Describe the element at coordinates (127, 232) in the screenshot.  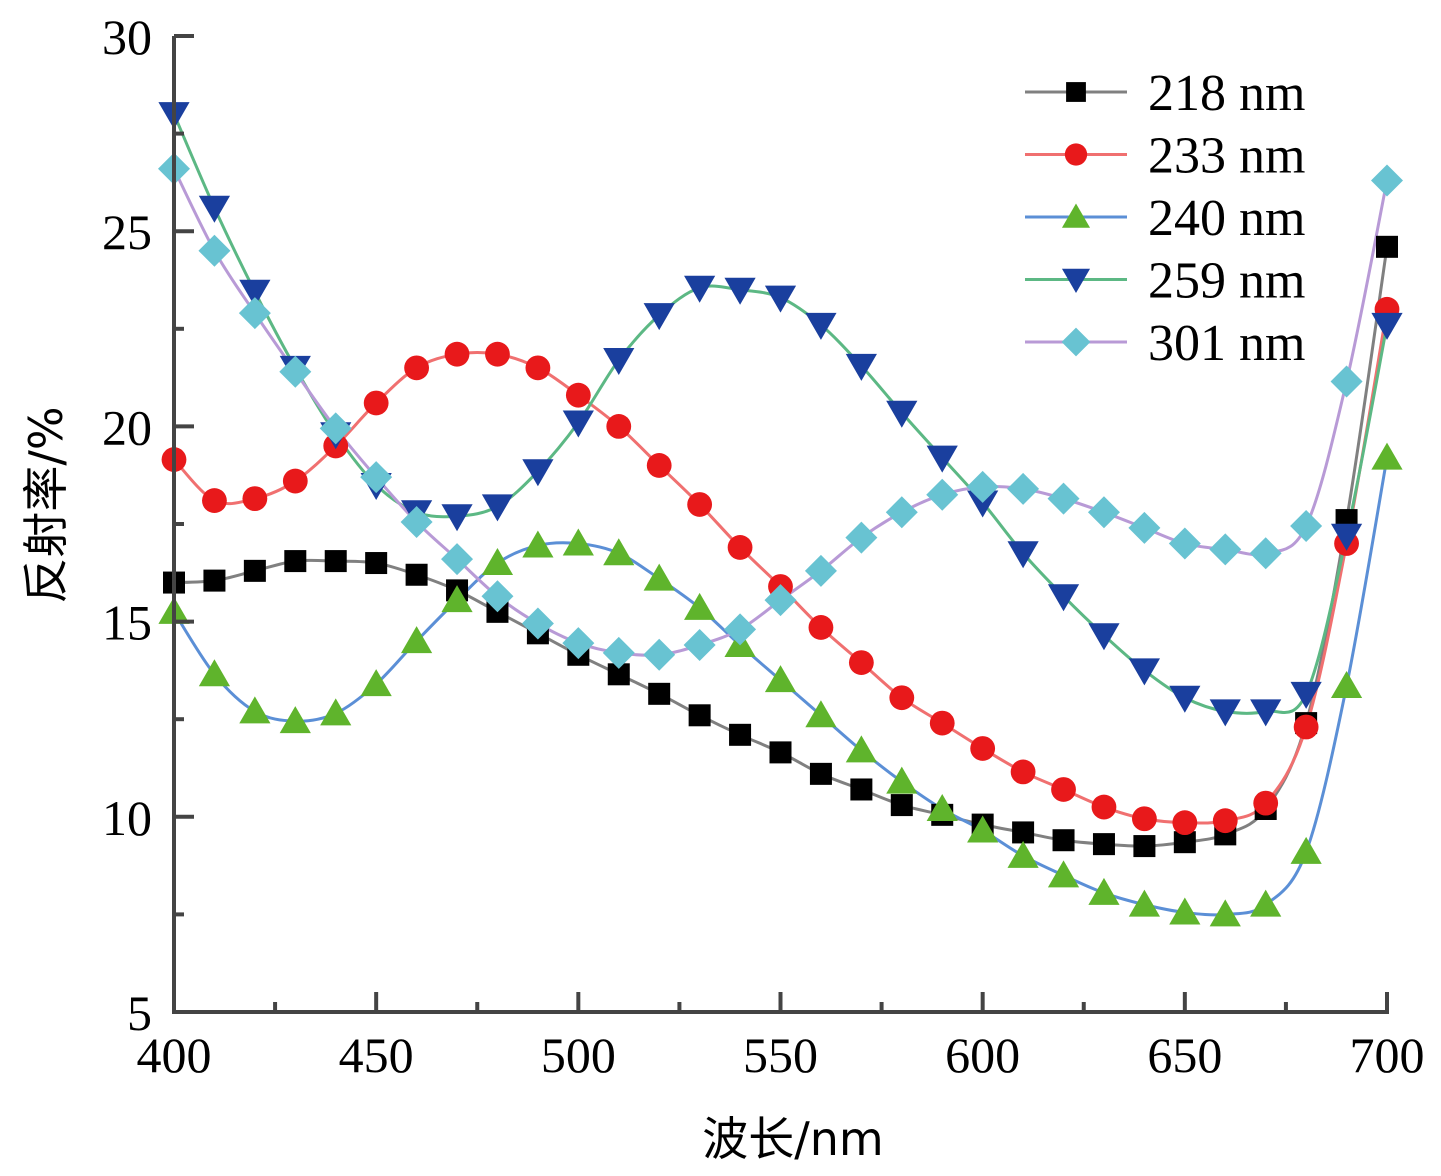
I see `y-tick-label: 25` at that location.